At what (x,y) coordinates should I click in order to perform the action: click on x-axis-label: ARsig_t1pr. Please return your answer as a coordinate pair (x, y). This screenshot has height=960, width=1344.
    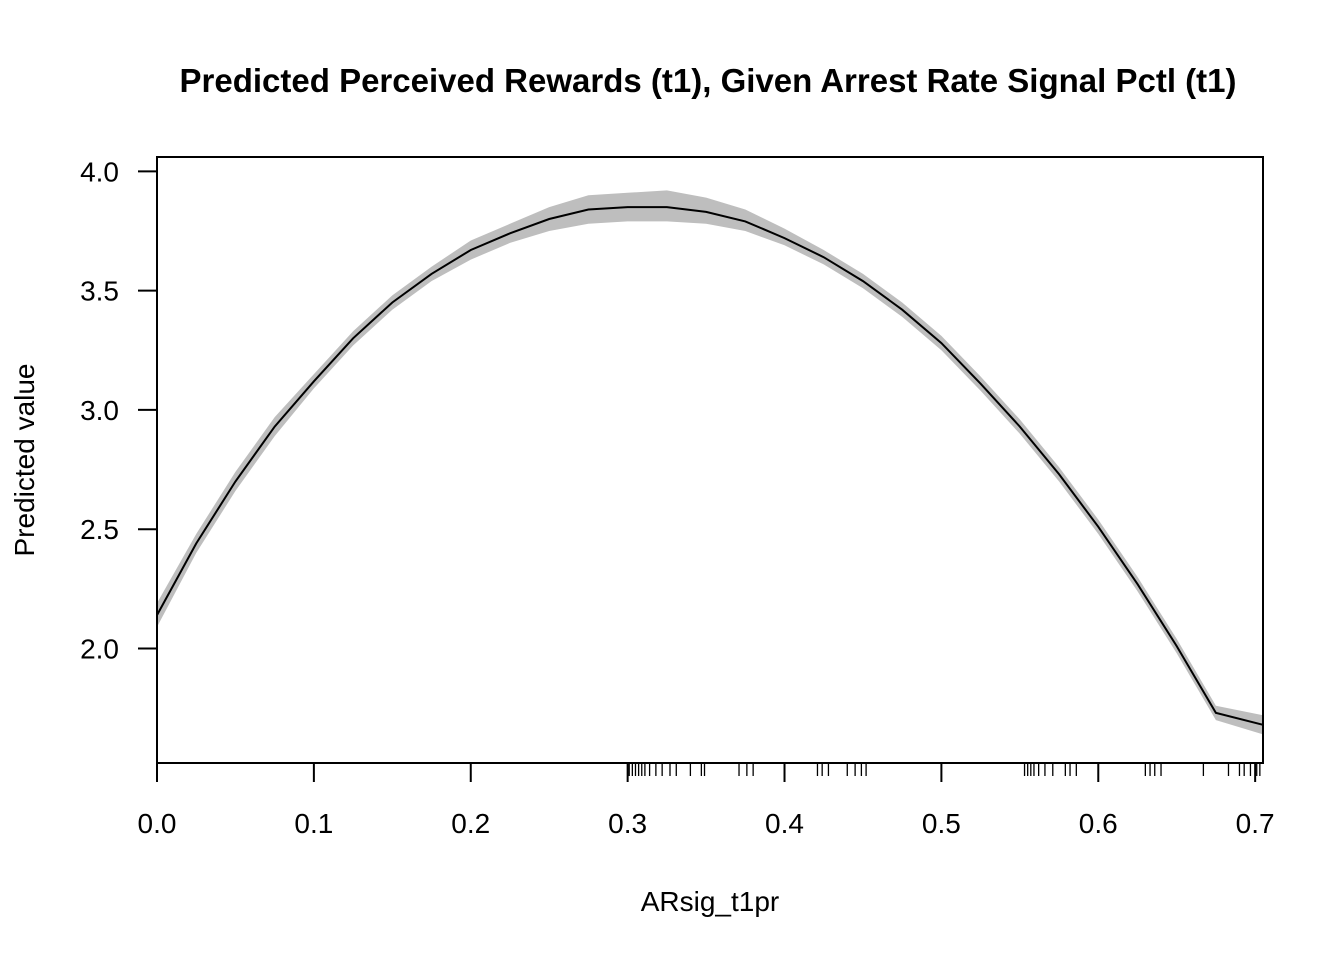
    Looking at the image, I should click on (710, 901).